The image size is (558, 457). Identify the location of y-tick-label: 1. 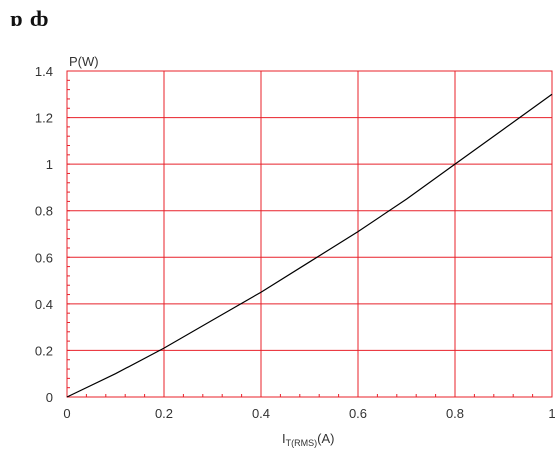
(49, 164).